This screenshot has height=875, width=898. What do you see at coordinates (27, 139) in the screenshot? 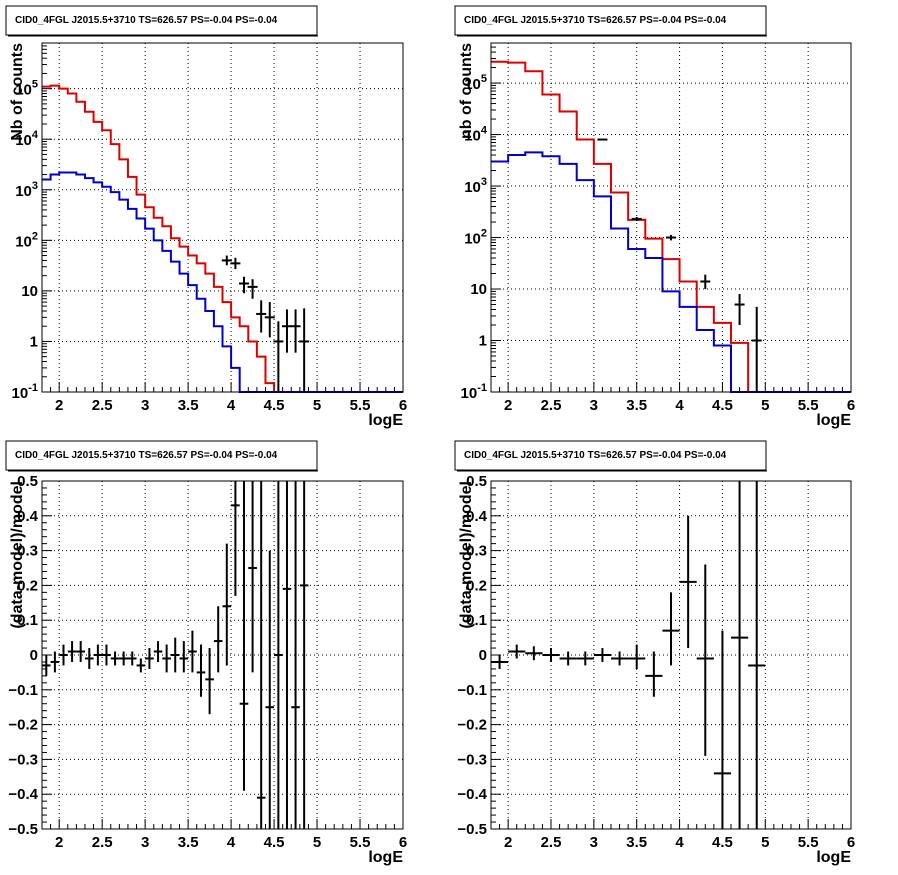
I see `y-tick-label-5: 10⁴` at bounding box center [27, 139].